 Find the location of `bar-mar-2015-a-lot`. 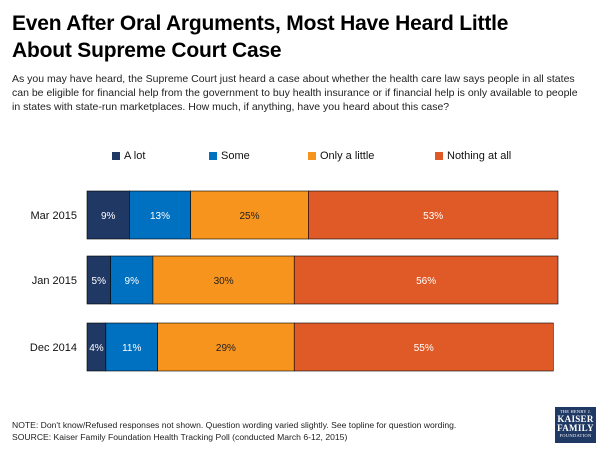

bar-mar-2015-a-lot is located at coordinates (108, 215).